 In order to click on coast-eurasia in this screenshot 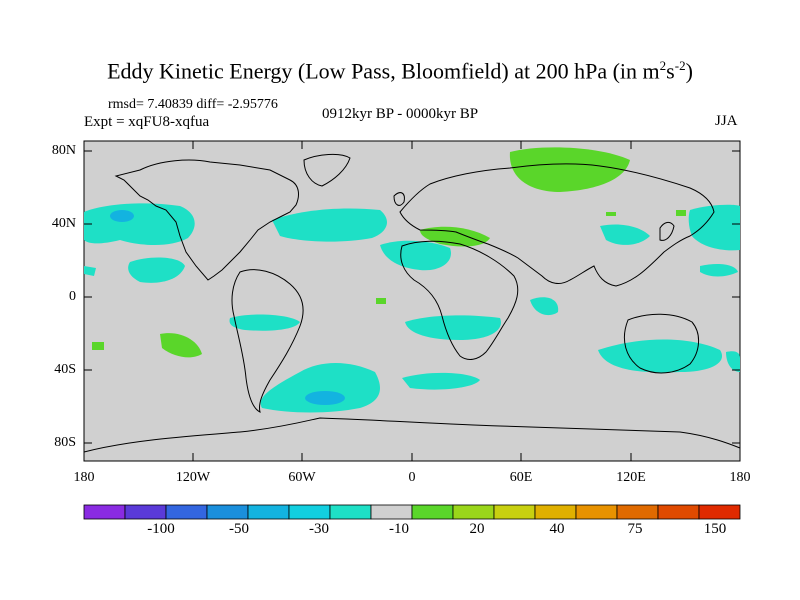, I will do `click(557, 225)`.